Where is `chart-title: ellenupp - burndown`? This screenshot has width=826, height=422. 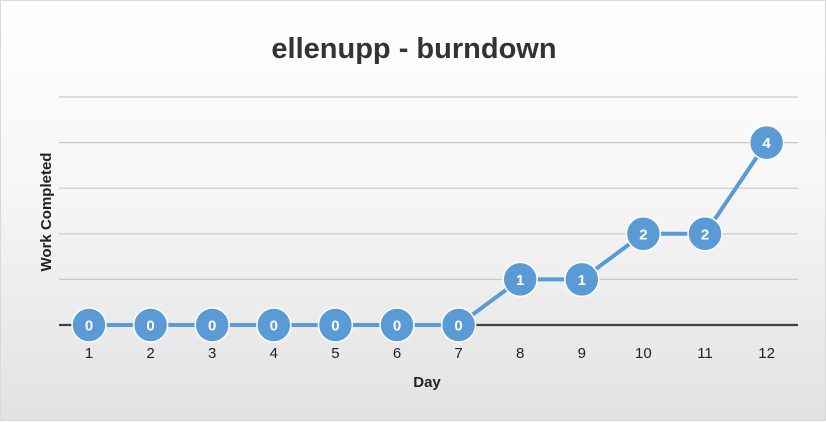
chart-title: ellenupp - burndown is located at coordinates (413, 49).